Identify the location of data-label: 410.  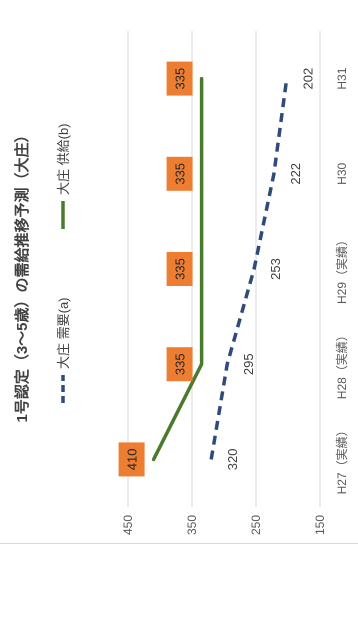
(132, 460).